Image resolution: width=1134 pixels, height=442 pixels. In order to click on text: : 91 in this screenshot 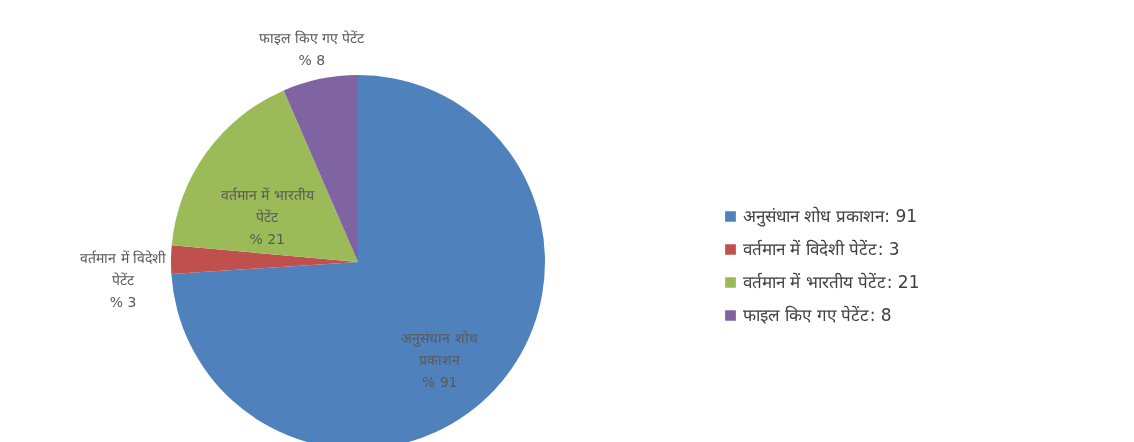, I will do `click(901, 215)`.